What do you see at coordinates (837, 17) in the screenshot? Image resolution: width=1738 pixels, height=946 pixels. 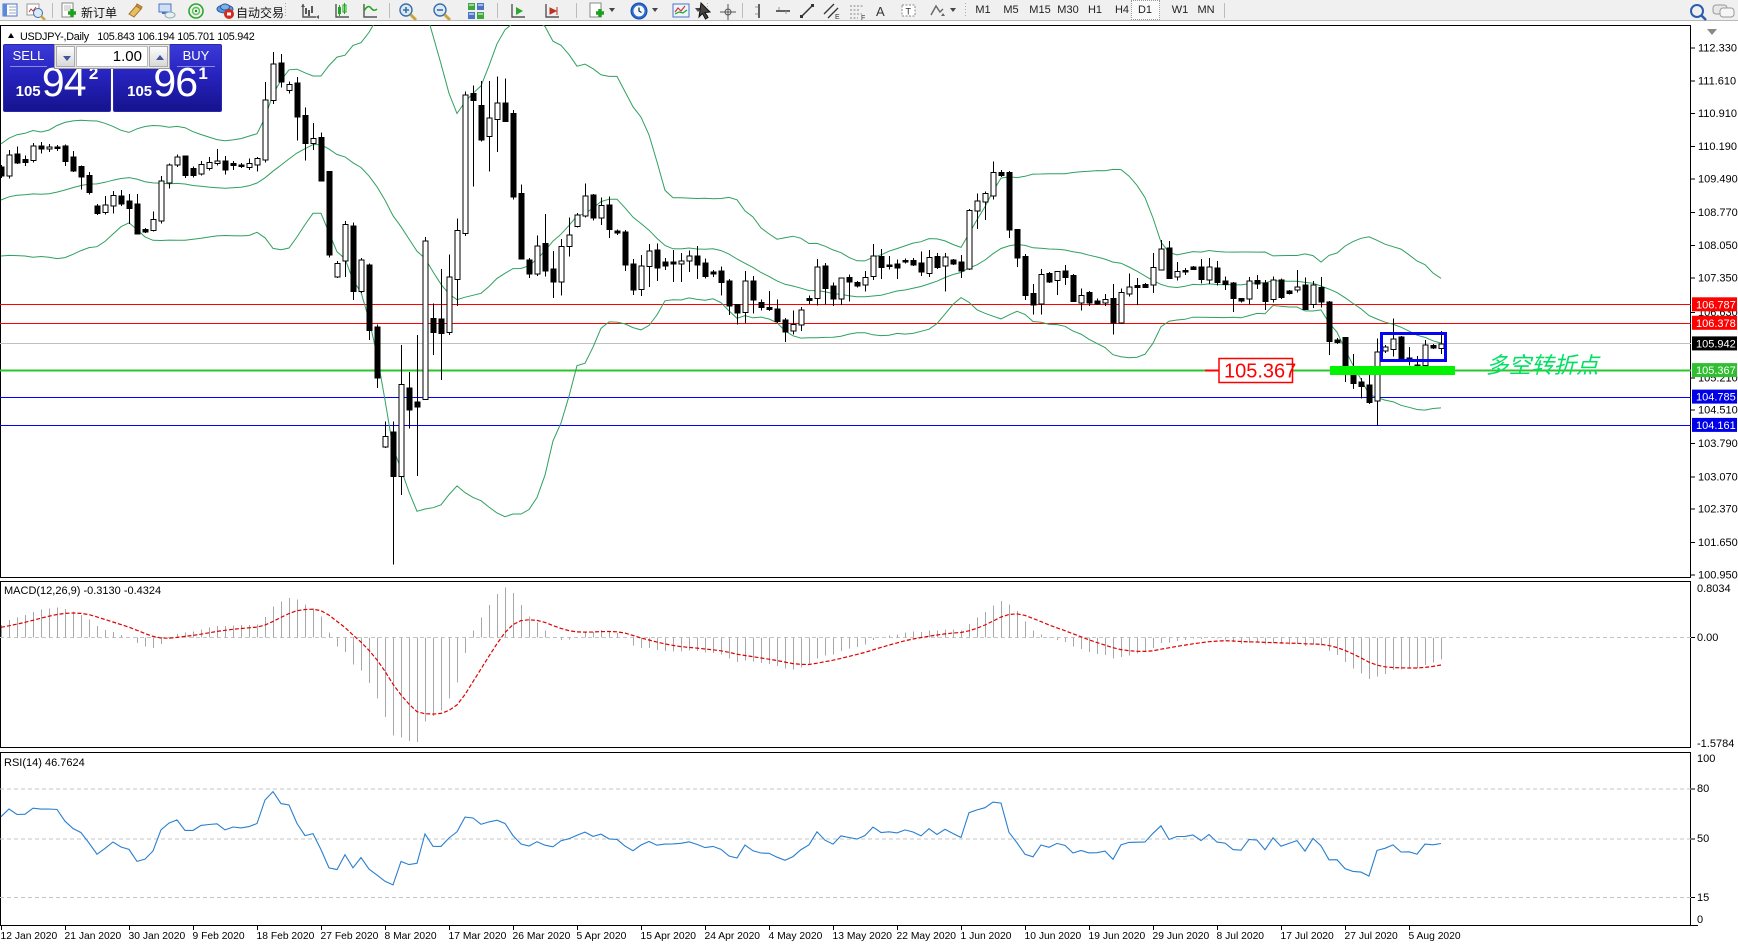 I see `svg-text: E` at bounding box center [837, 17].